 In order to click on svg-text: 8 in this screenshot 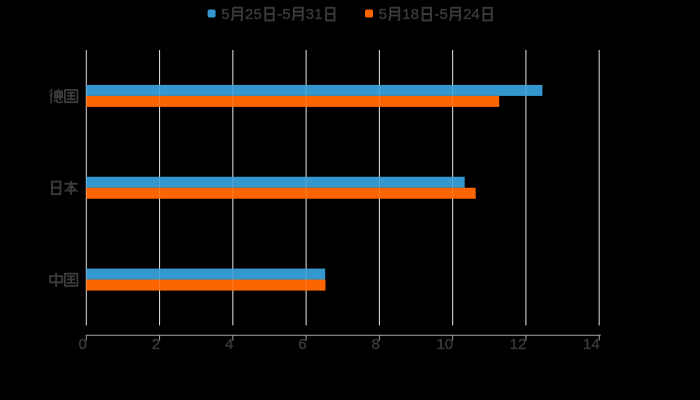, I will do `click(376, 344)`.